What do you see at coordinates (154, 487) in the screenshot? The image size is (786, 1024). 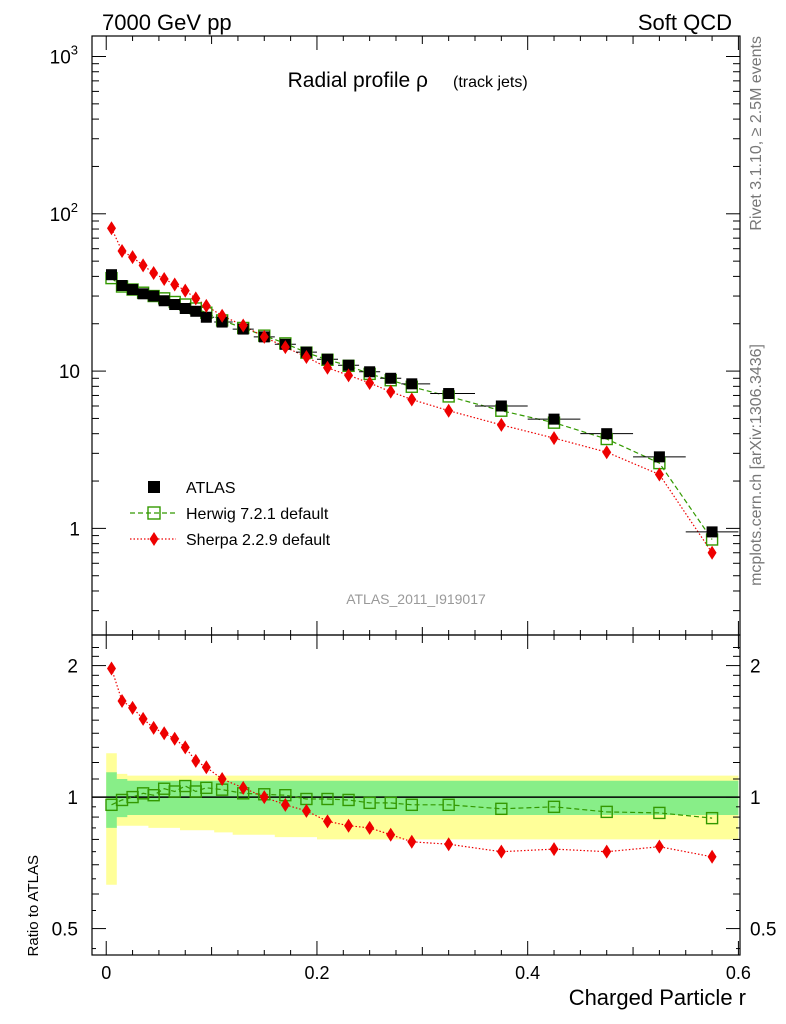 I see `legend-marker-atlas` at bounding box center [154, 487].